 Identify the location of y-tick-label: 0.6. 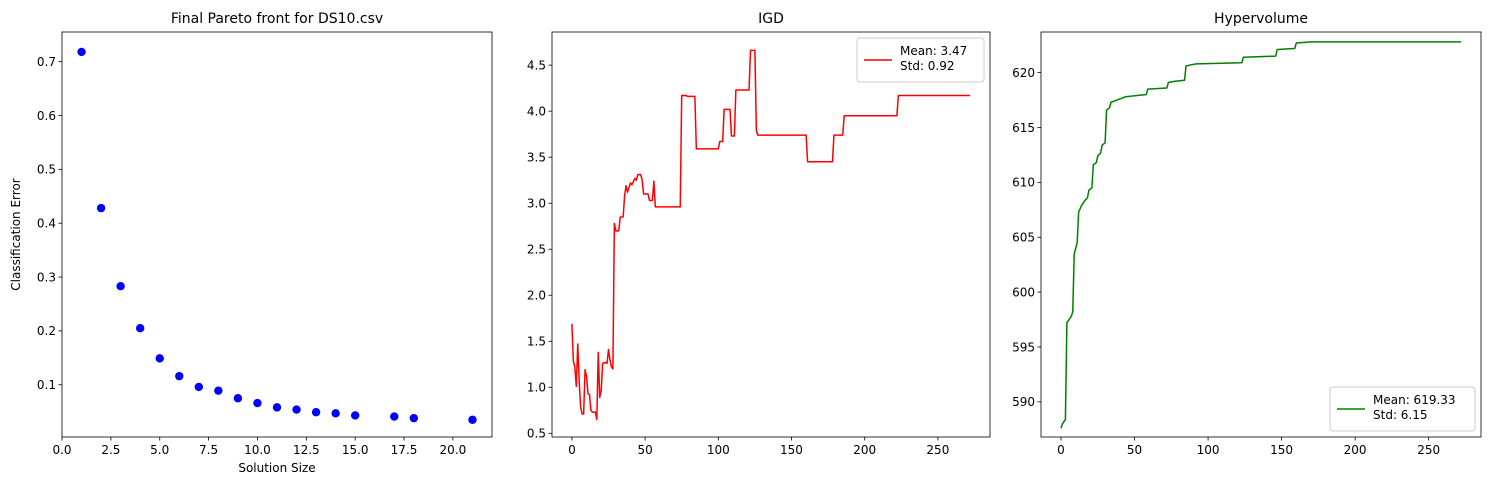
(46, 116).